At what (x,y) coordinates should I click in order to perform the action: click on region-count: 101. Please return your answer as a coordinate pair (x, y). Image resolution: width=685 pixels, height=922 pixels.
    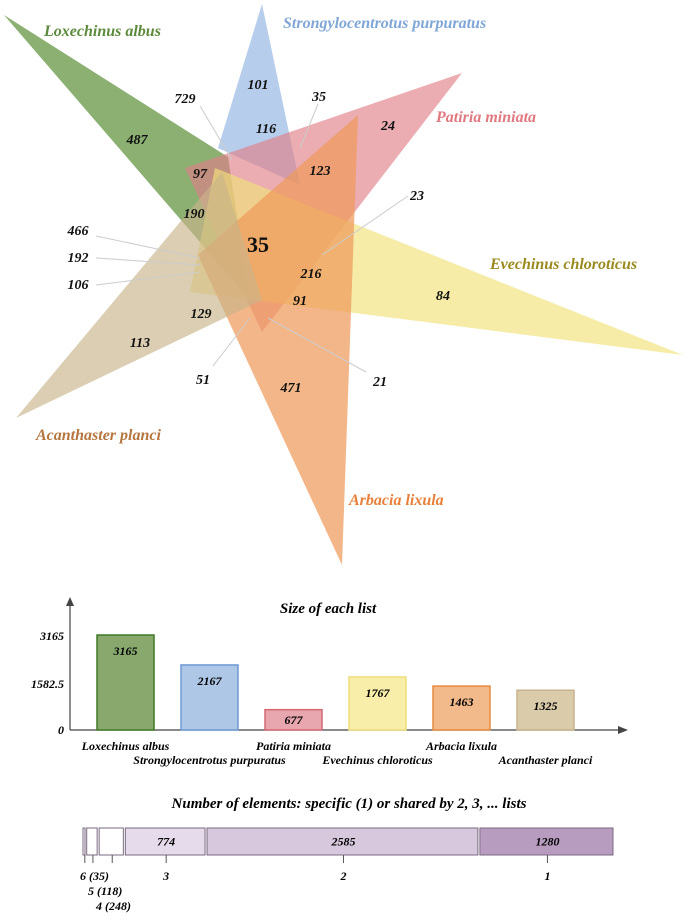
    Looking at the image, I should click on (258, 85).